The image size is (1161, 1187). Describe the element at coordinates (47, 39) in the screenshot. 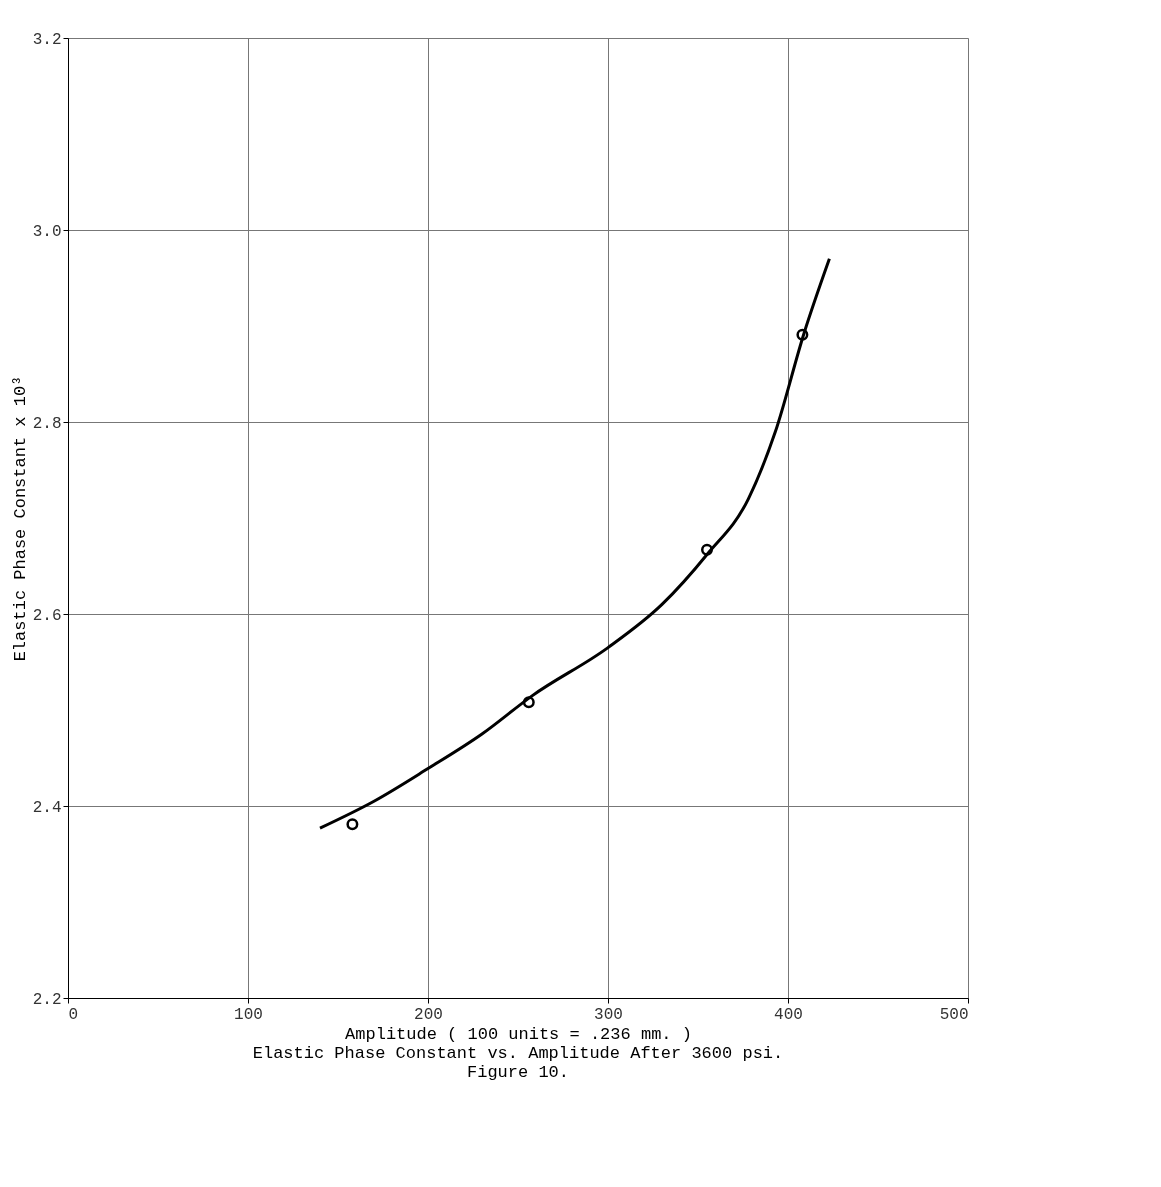

I see `y-tick-label: 3.2` at that location.